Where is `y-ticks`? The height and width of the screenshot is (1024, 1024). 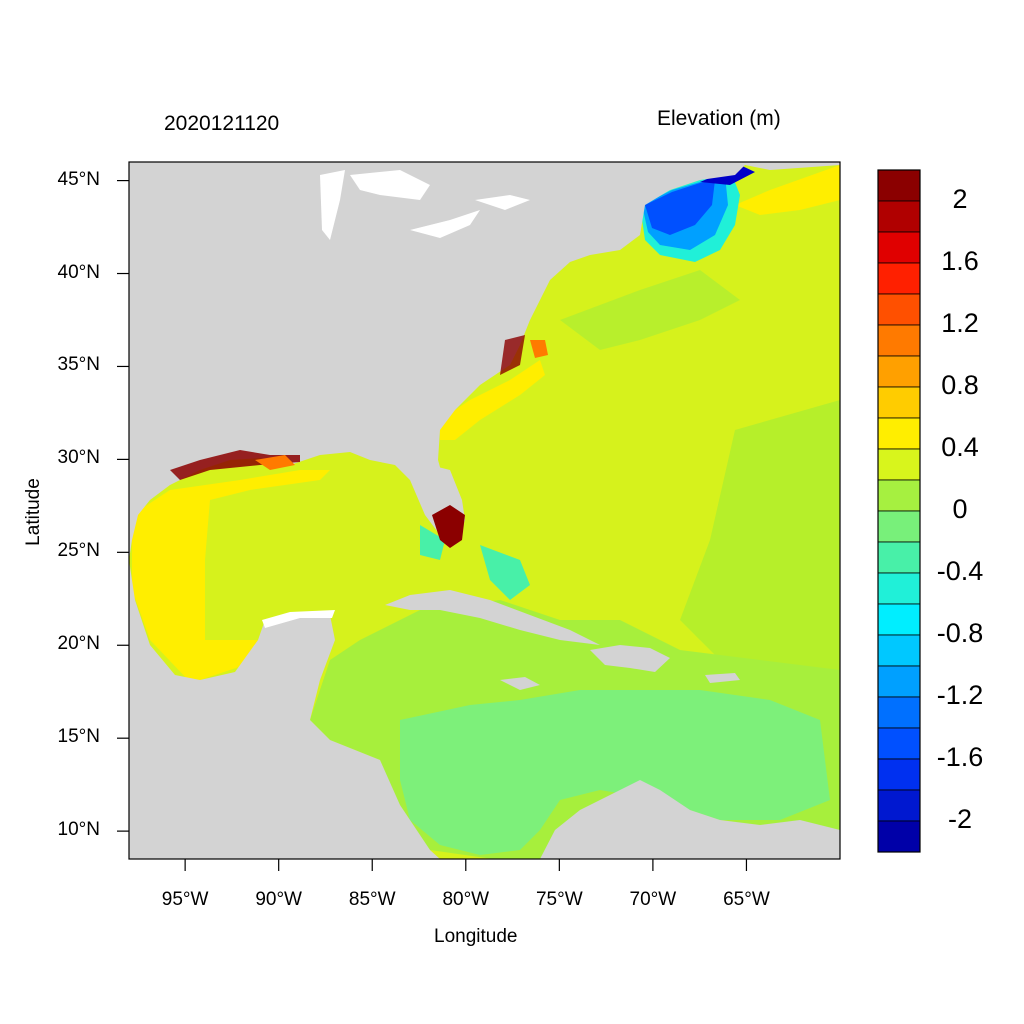
y-ticks is located at coordinates (123, 505).